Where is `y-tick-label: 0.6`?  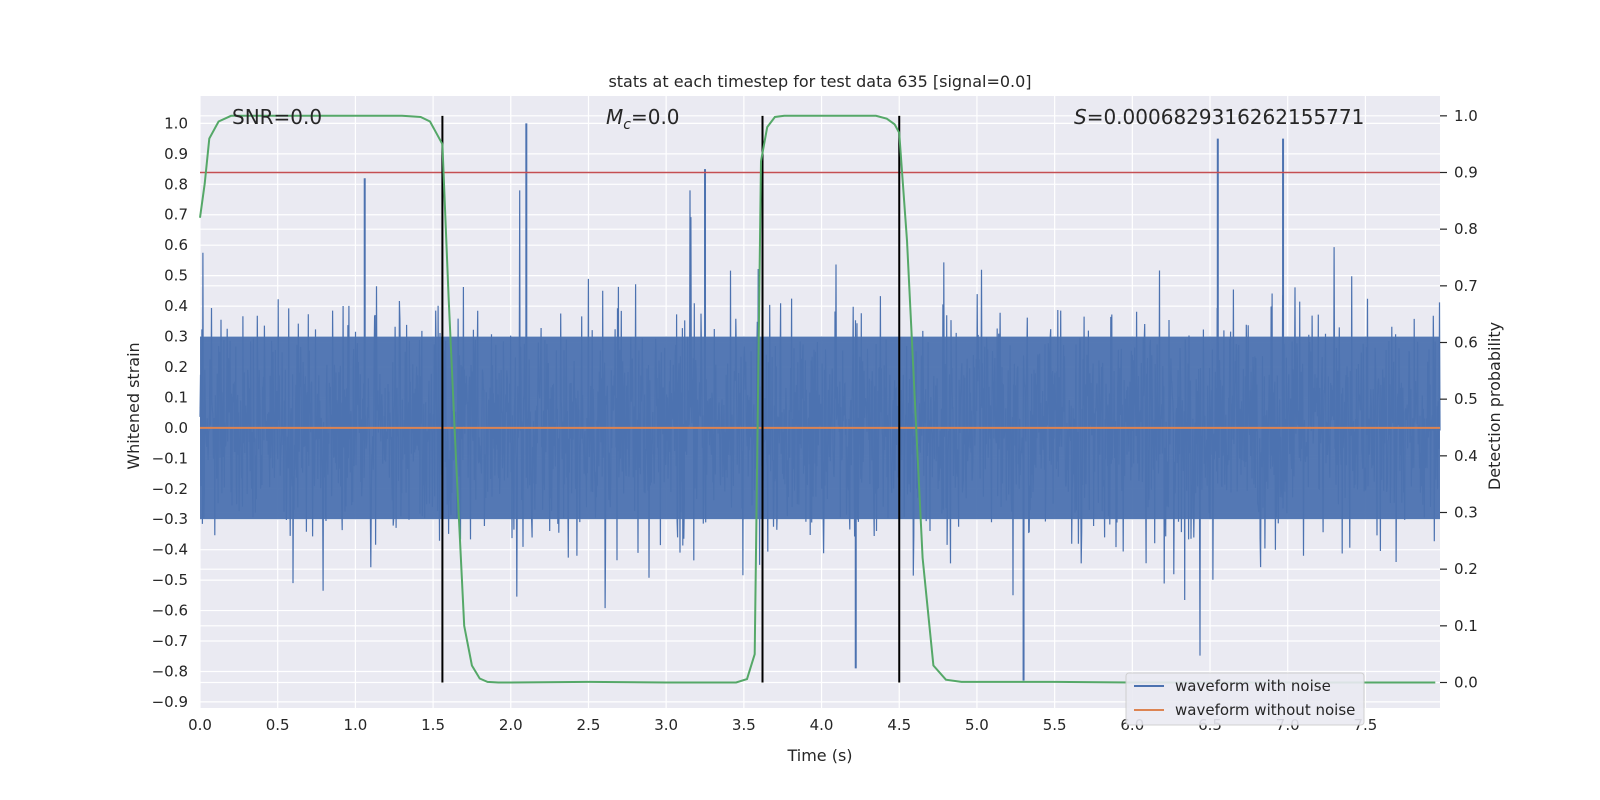
y-tick-label: 0.6 is located at coordinates (176, 245).